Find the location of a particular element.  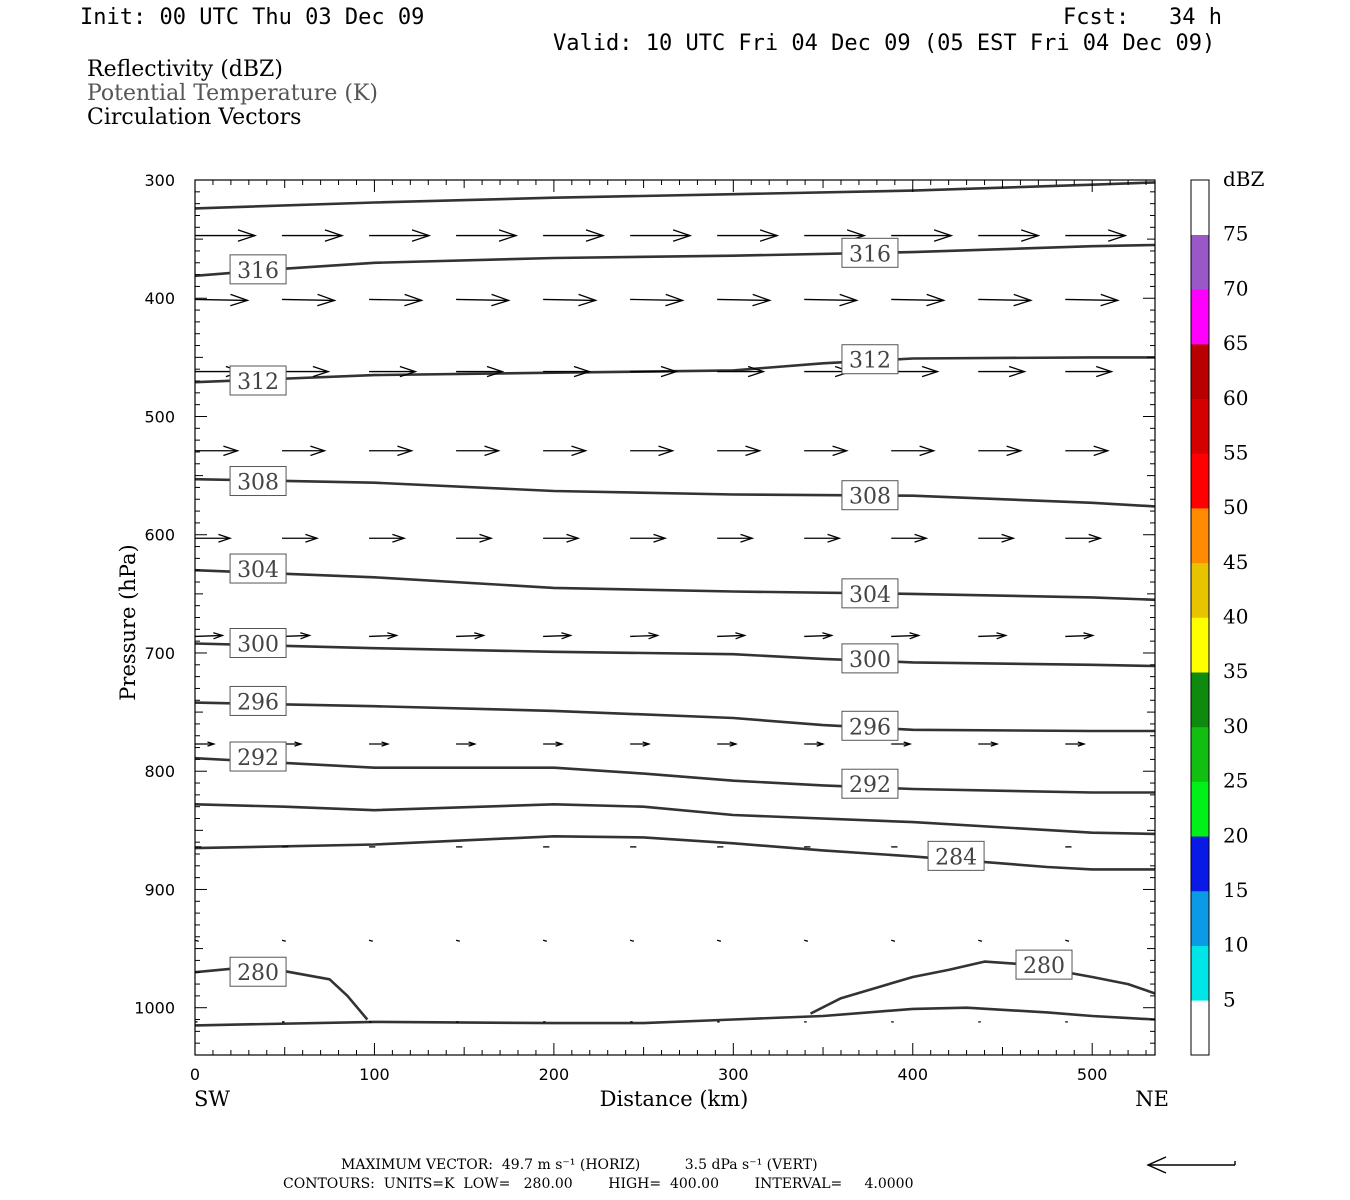

colorbar-unit: dBZ is located at coordinates (1244, 179).